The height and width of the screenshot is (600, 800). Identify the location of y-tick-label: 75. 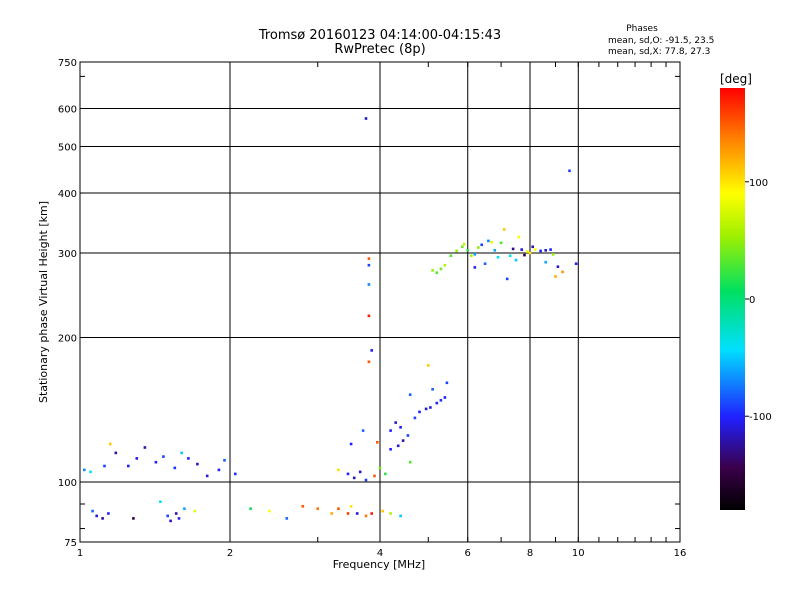
(70, 543).